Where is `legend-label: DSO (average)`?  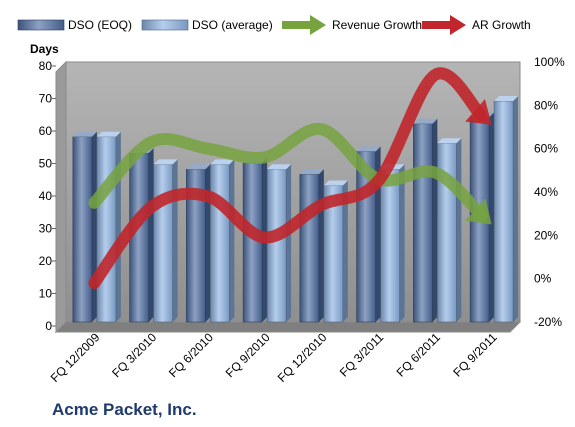 legend-label: DSO (average) is located at coordinates (232, 25).